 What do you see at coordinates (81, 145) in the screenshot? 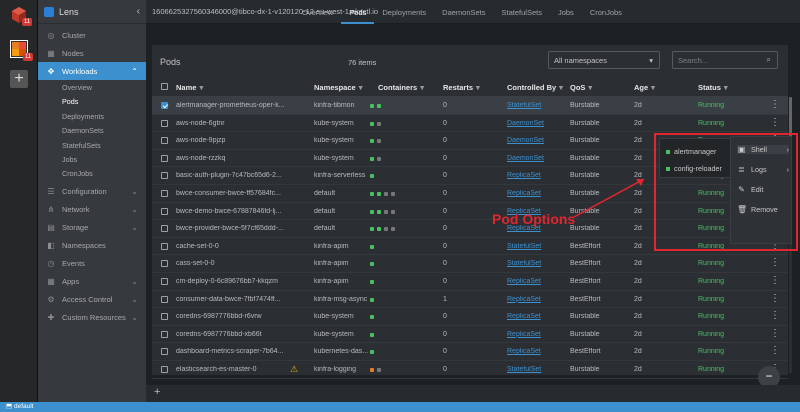
I see `sidebar-subitem-statefulsets: StatefulSets` at bounding box center [81, 145].